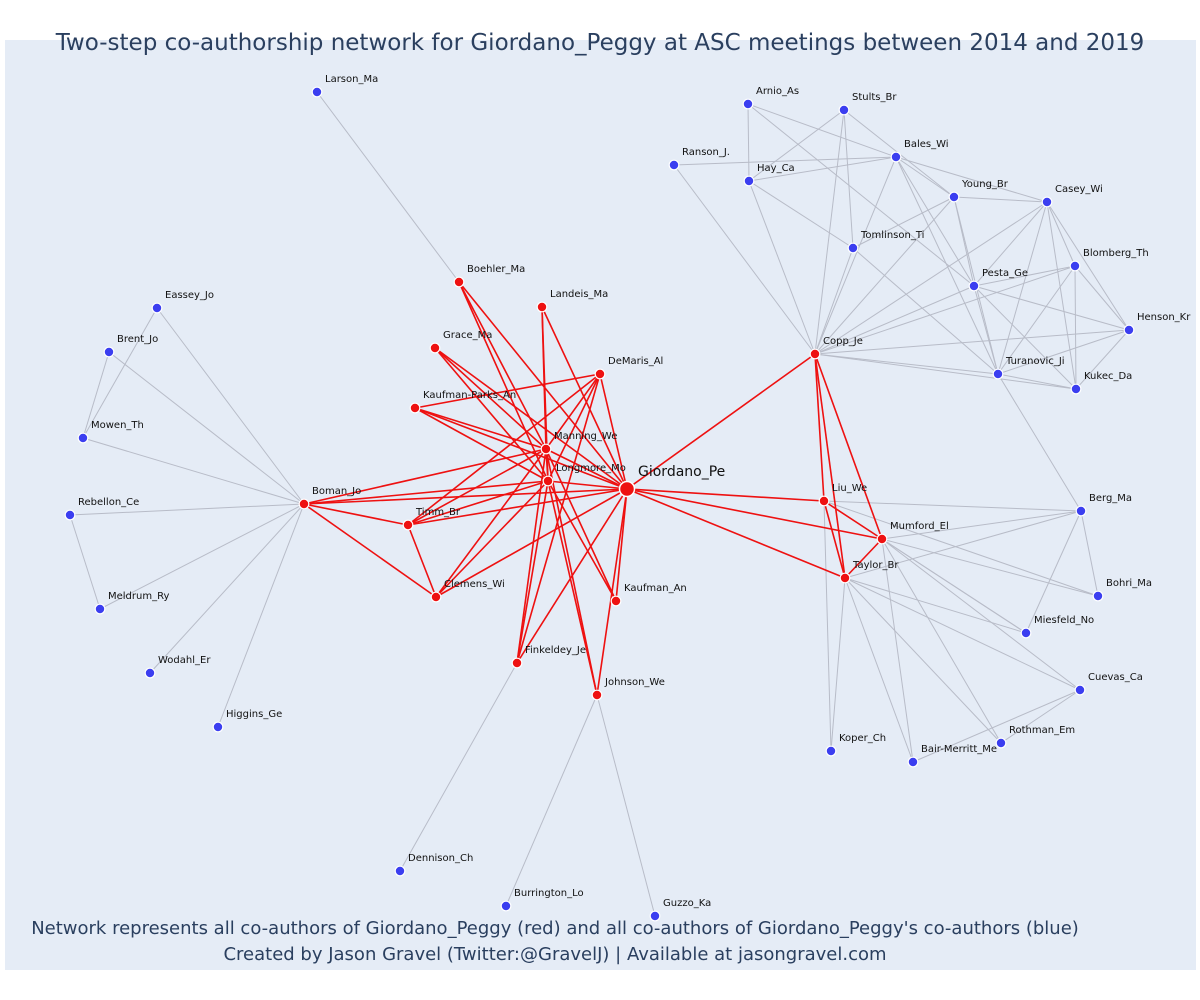 This screenshot has width=1200, height=1000. I want to click on first-step-edge-giordano-pe-kaufman-an, so click(621, 545).